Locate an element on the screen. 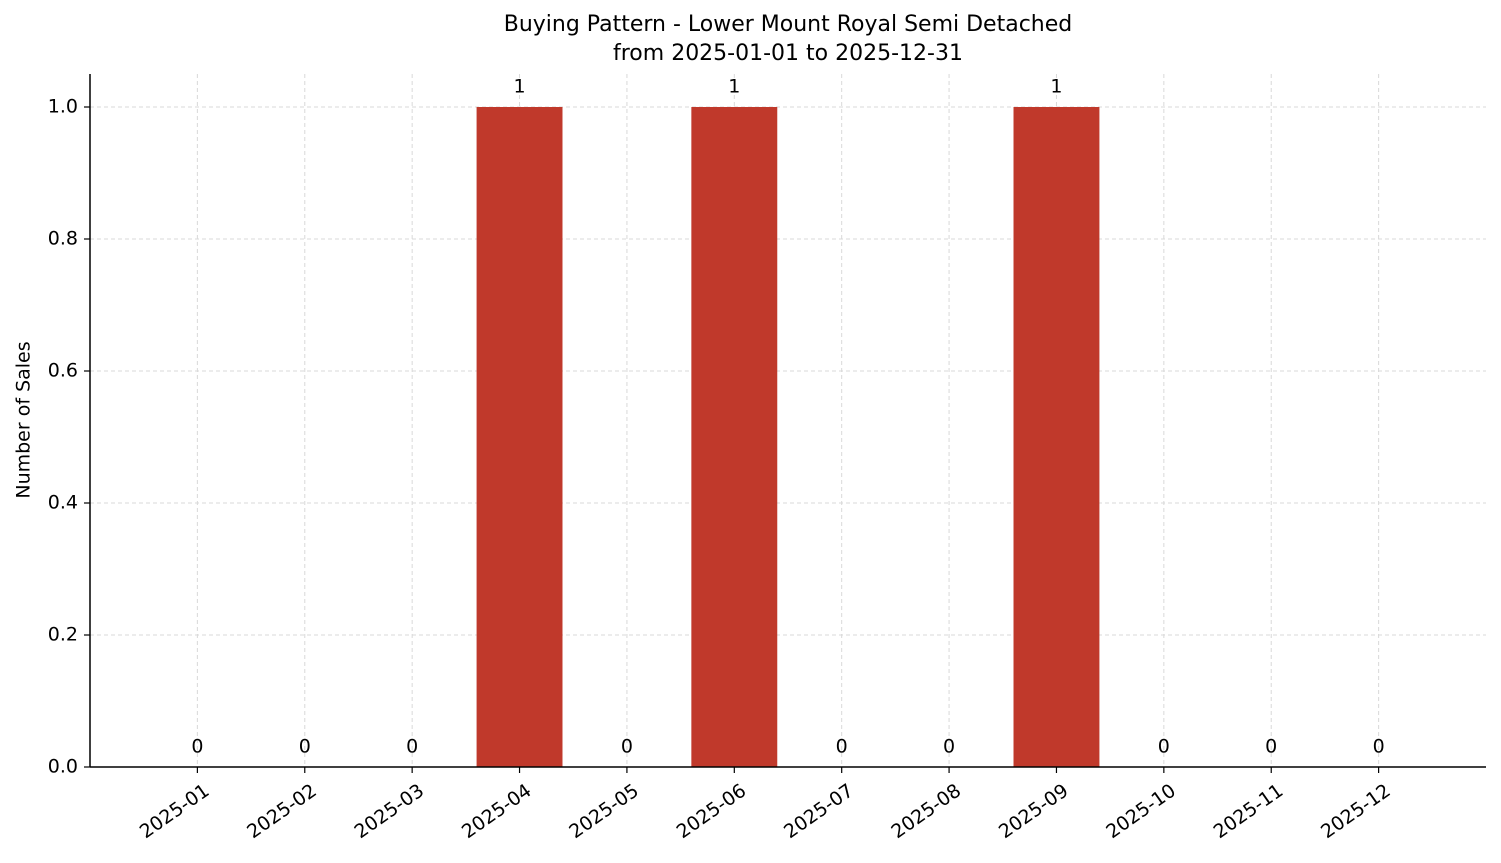 This screenshot has width=1501, height=863. x-tick-label: 2025-10 is located at coordinates (1141, 812).